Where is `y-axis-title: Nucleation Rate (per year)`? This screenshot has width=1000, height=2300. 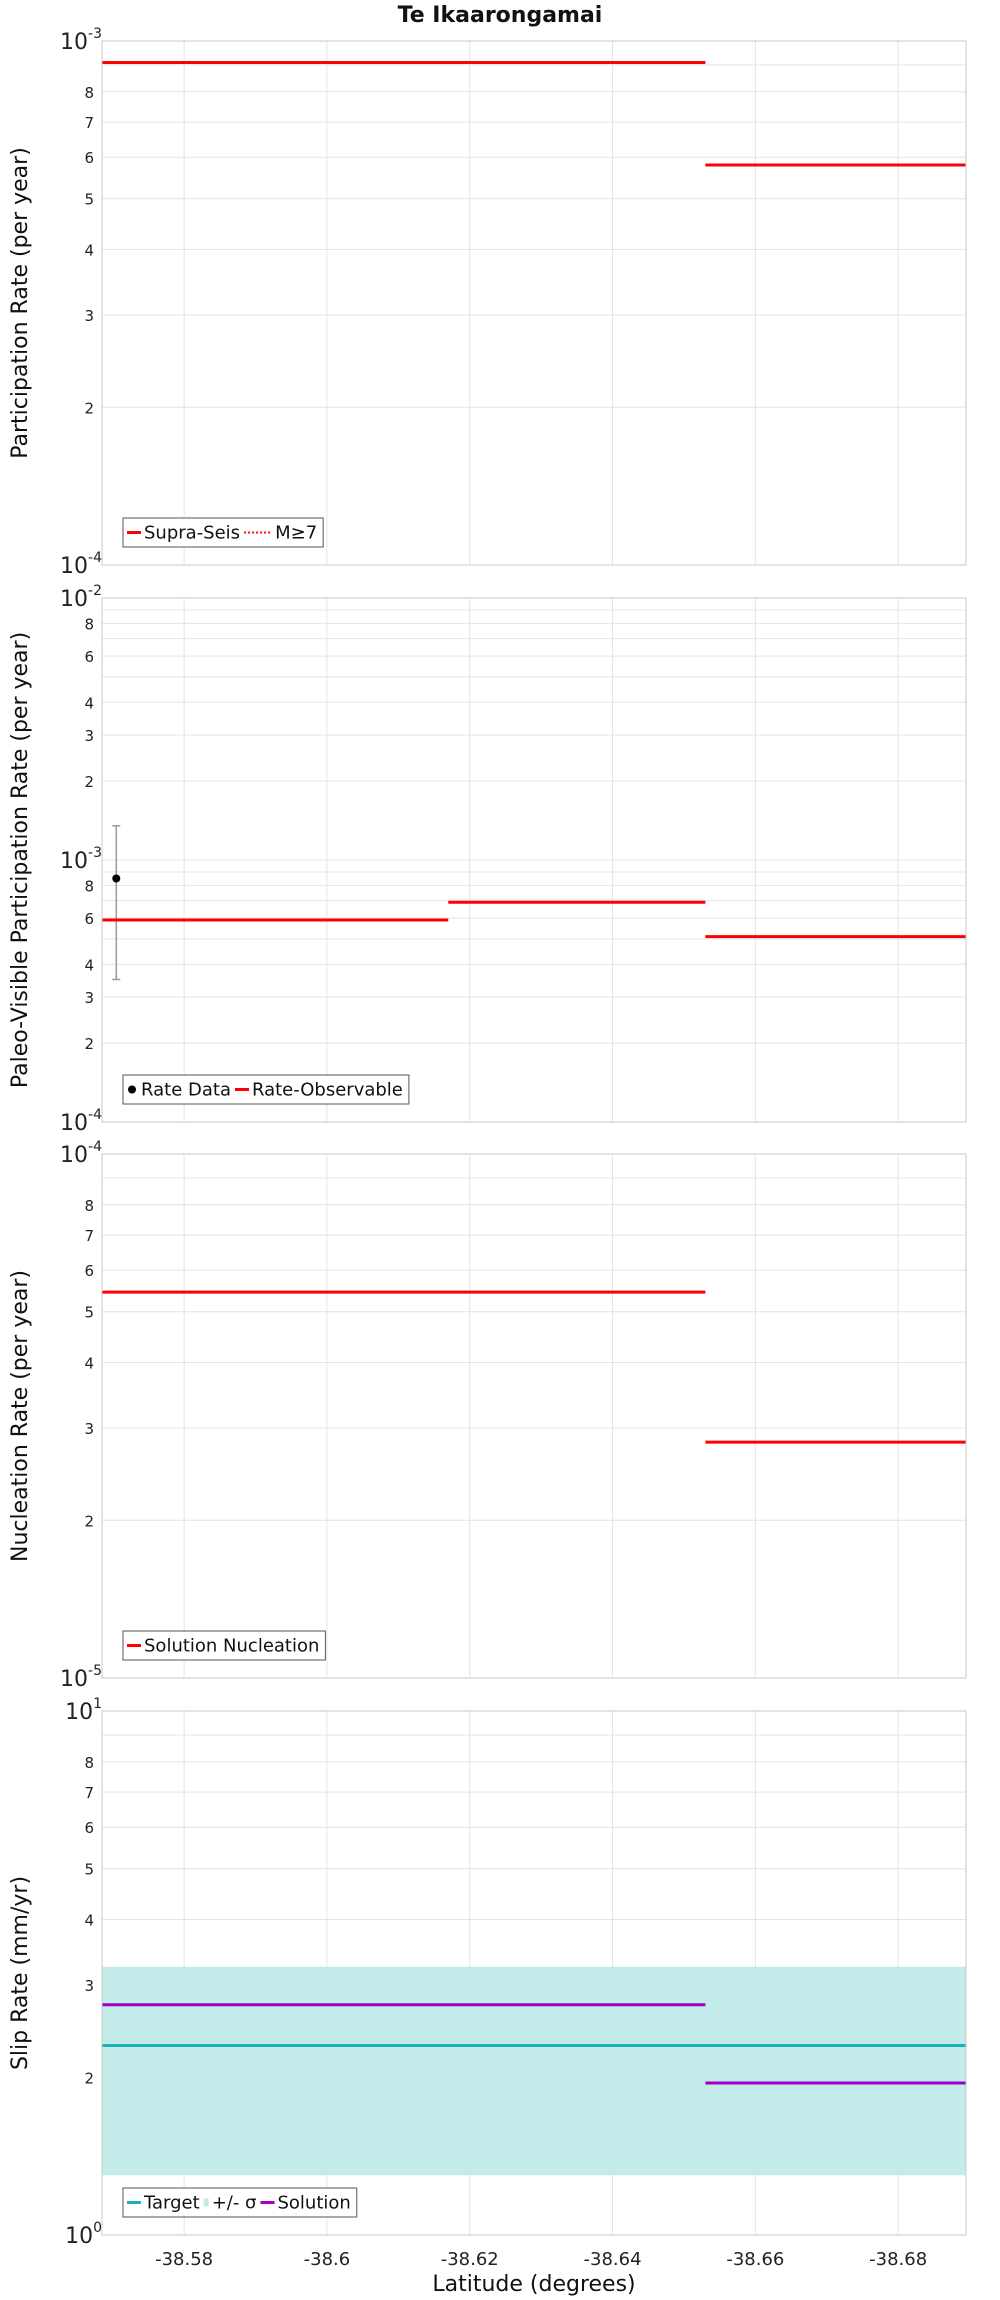 y-axis-title: Nucleation Rate (per year) is located at coordinates (20, 1416).